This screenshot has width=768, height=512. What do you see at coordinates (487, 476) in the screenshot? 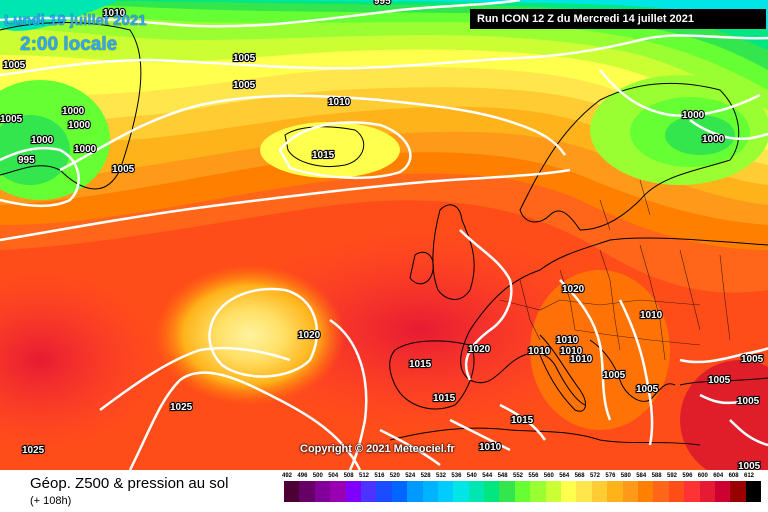
I see `color-scale-label: 544` at bounding box center [487, 476].